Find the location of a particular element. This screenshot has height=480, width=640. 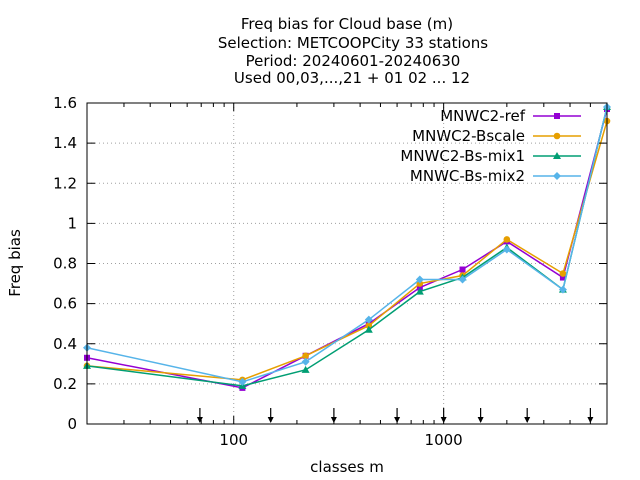

legend-entry: MNWC-Bs-mix2 is located at coordinates (495, 176).